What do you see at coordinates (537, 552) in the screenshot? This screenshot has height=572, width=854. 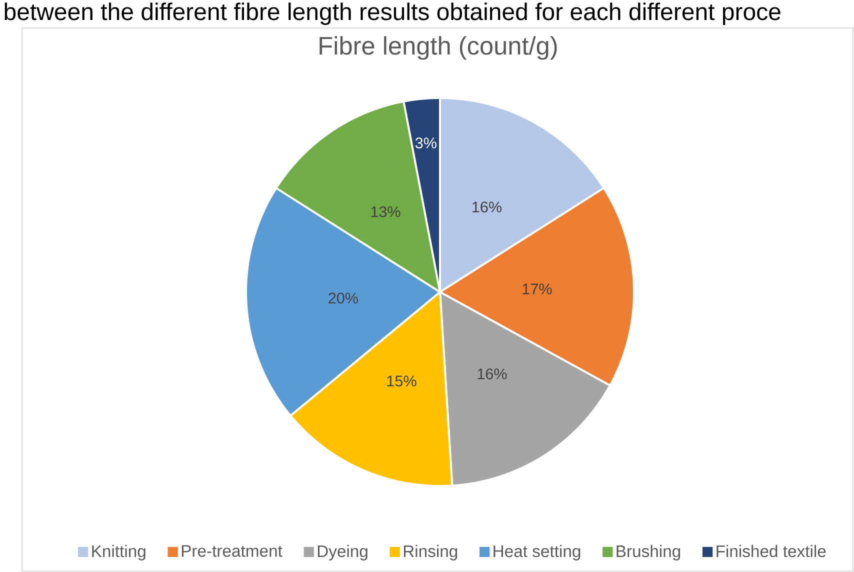 I see `legend-label: Heat setting` at bounding box center [537, 552].